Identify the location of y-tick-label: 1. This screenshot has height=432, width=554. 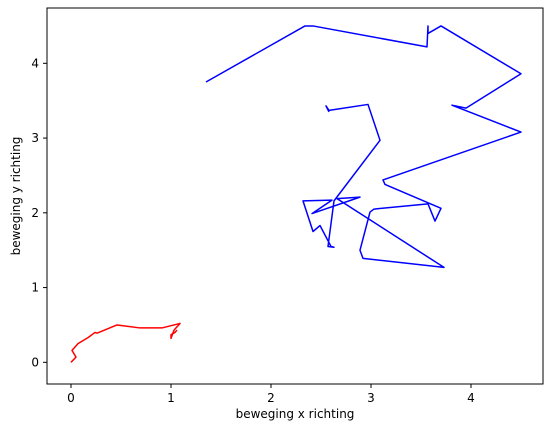
(35, 288).